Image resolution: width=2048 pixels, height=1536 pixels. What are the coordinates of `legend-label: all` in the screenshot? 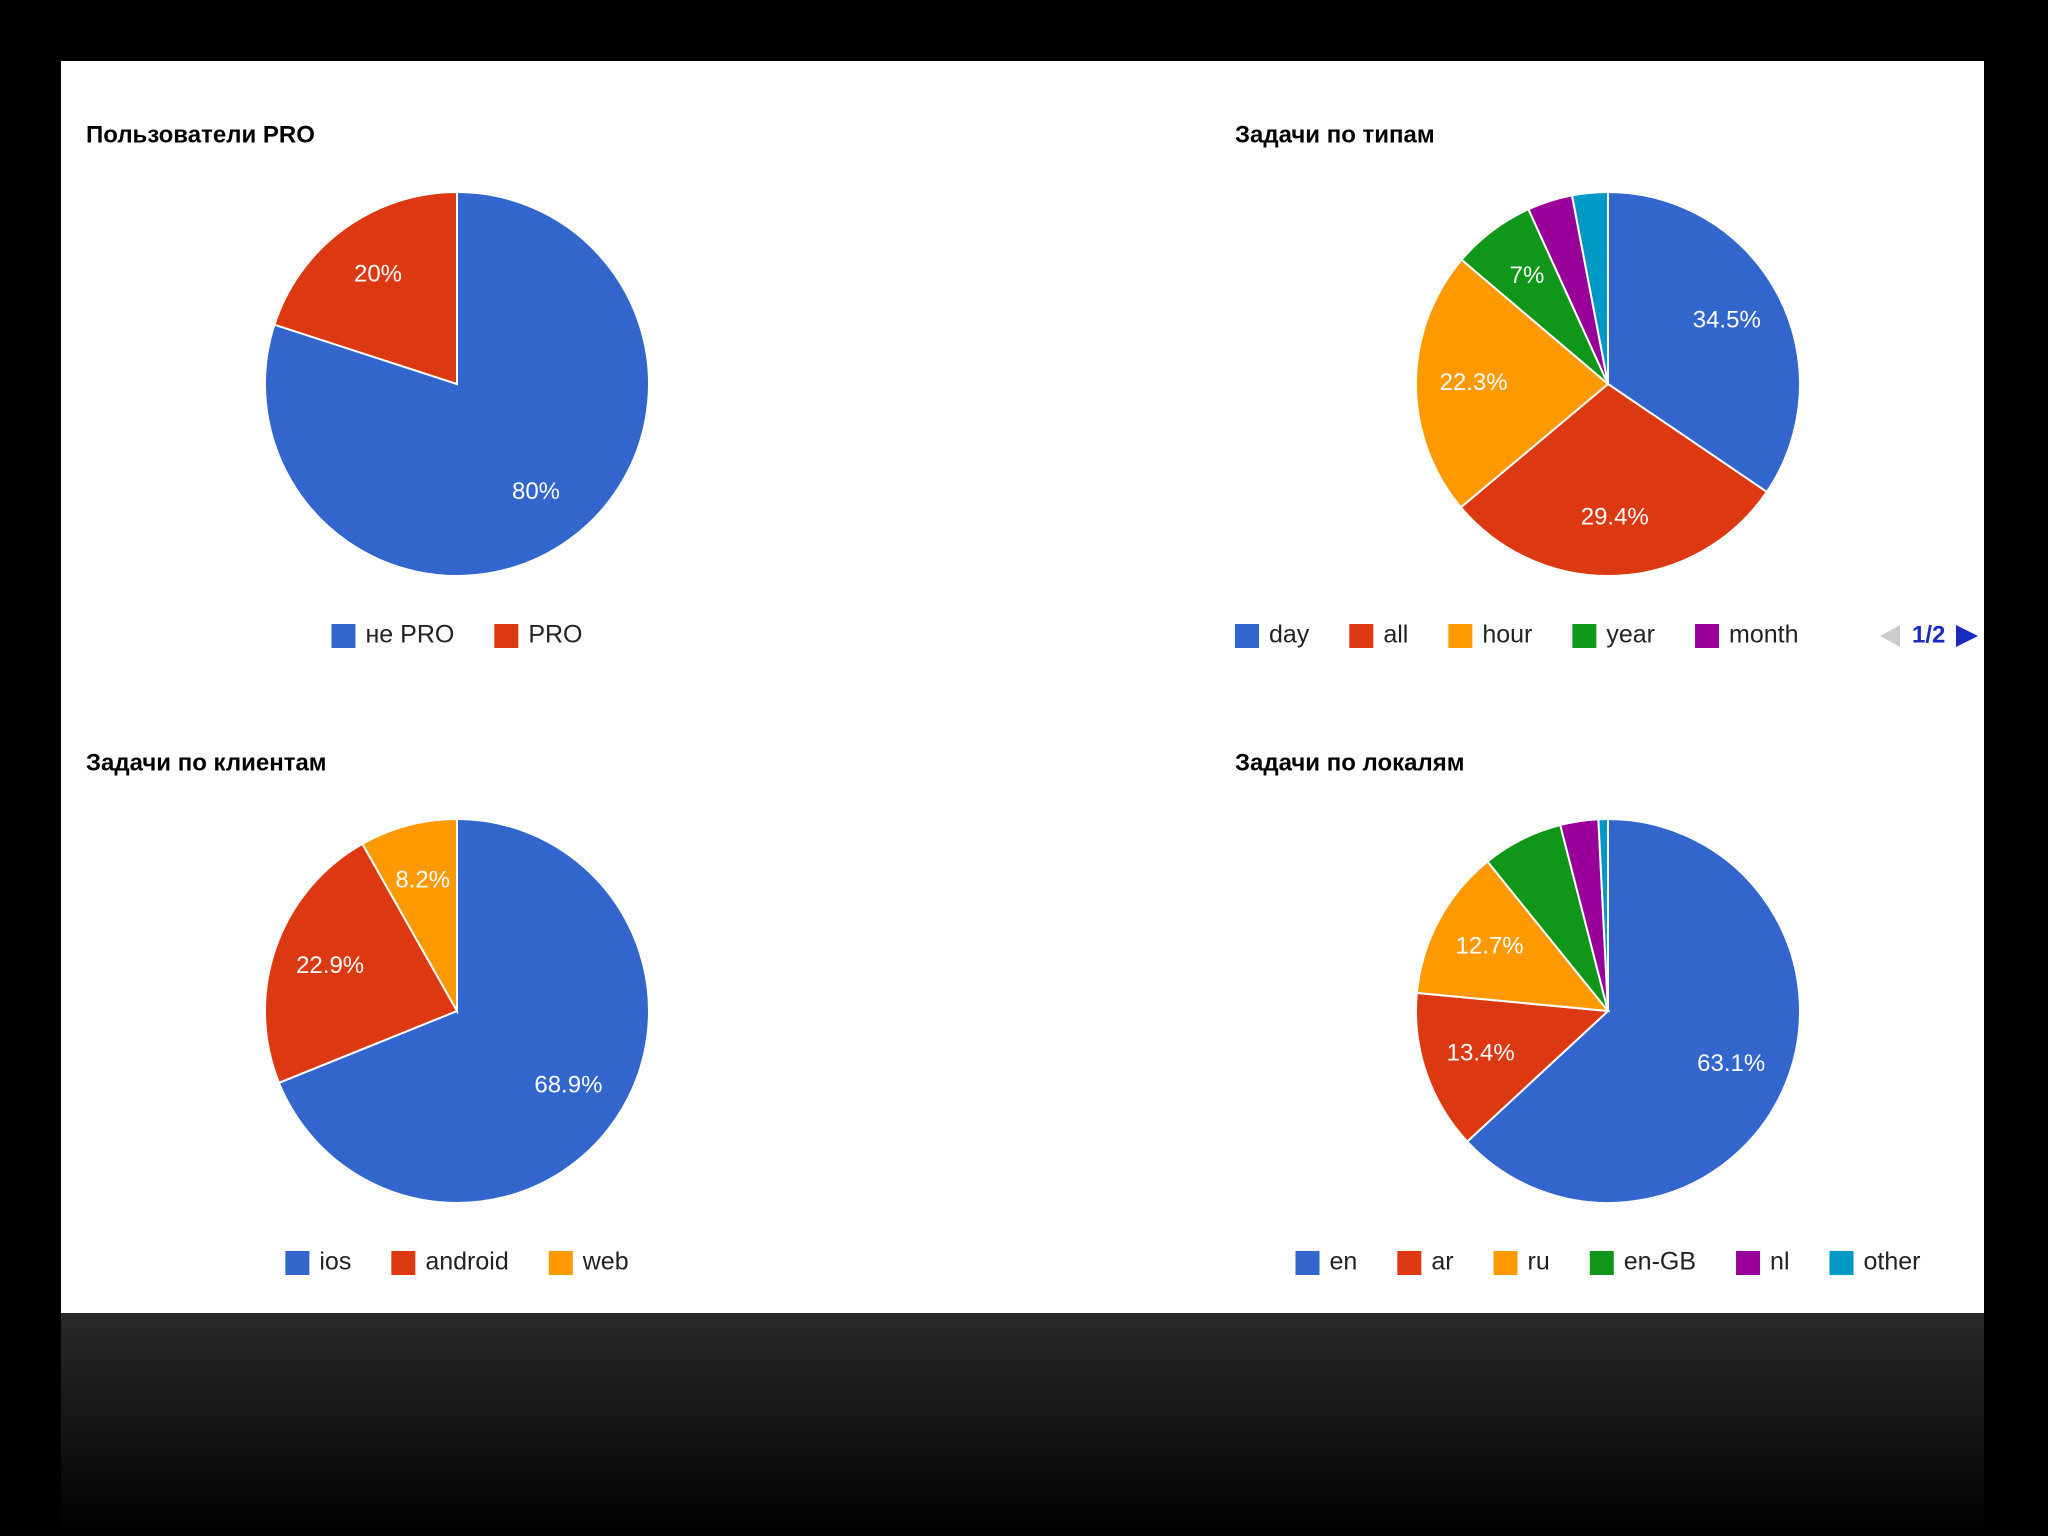 It's located at (1395, 635).